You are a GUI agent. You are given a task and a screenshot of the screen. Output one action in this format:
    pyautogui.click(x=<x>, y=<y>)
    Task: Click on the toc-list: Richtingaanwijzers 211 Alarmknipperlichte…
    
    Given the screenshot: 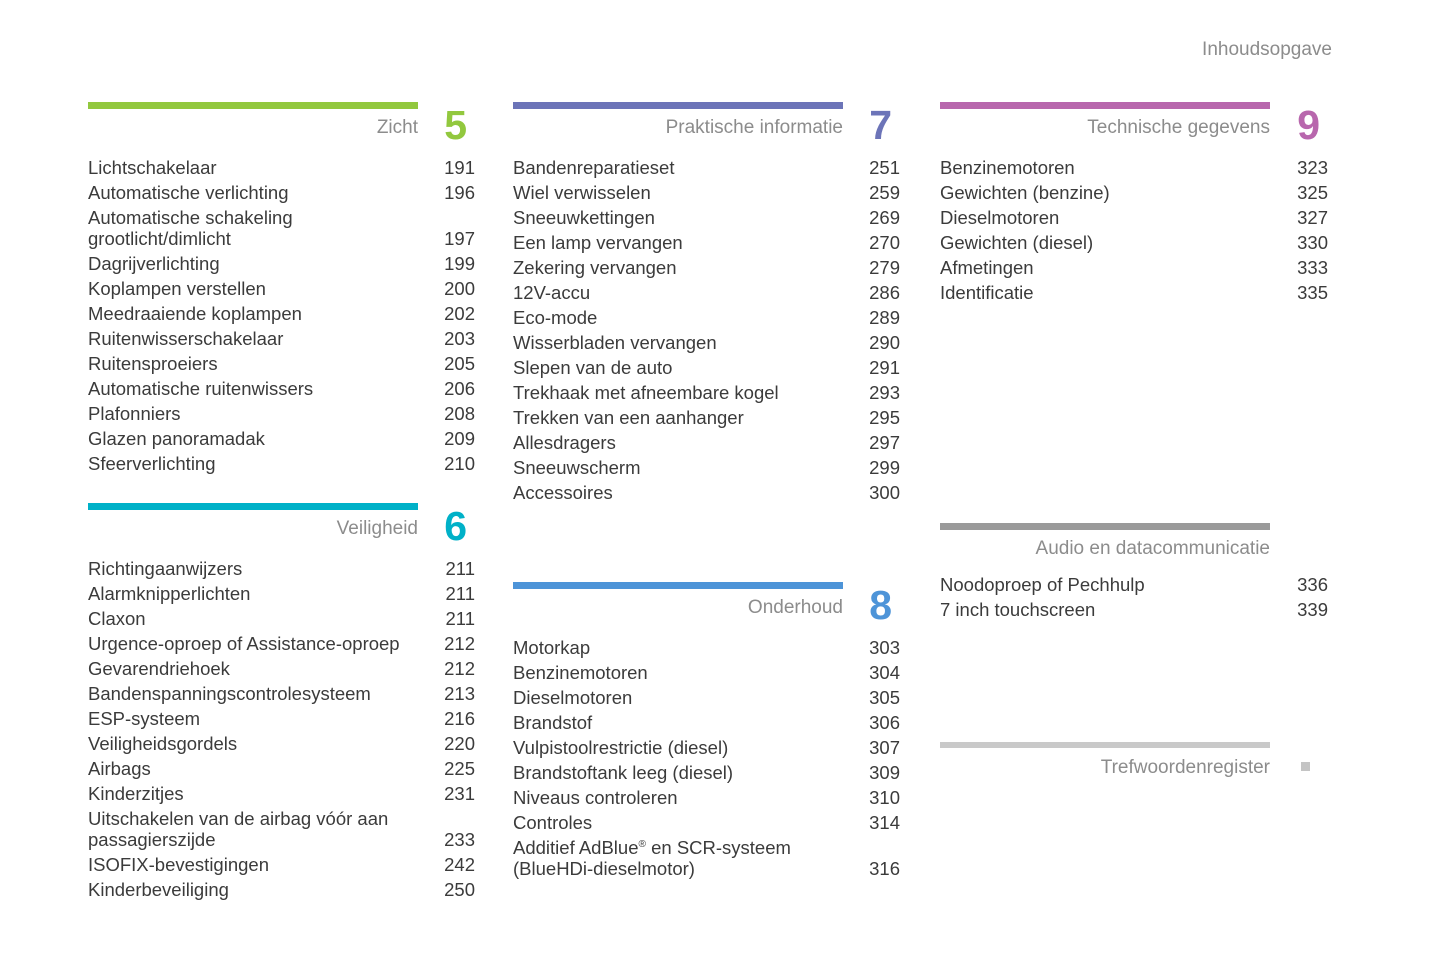 What is the action you would take?
    pyautogui.click(x=281, y=729)
    